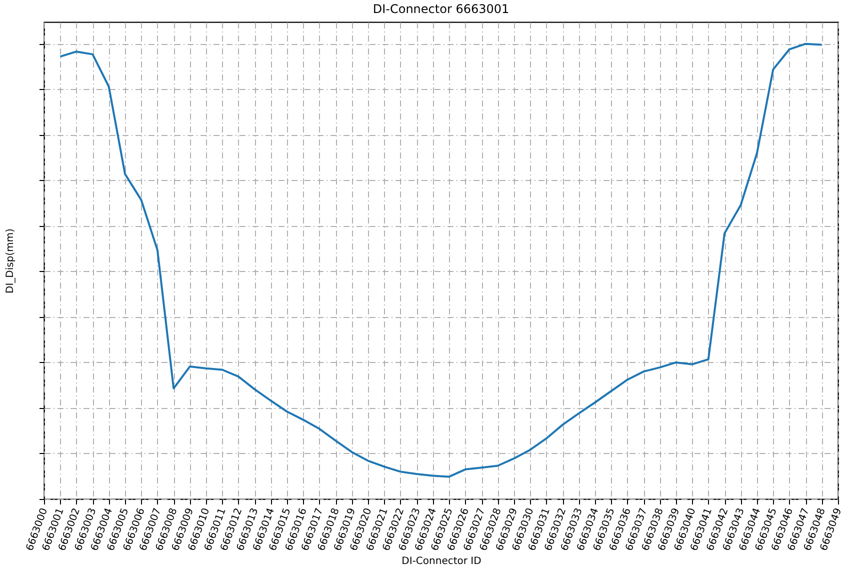 The height and width of the screenshot is (568, 856). I want to click on chart-title: DI-Connector 6663001, so click(441, 9).